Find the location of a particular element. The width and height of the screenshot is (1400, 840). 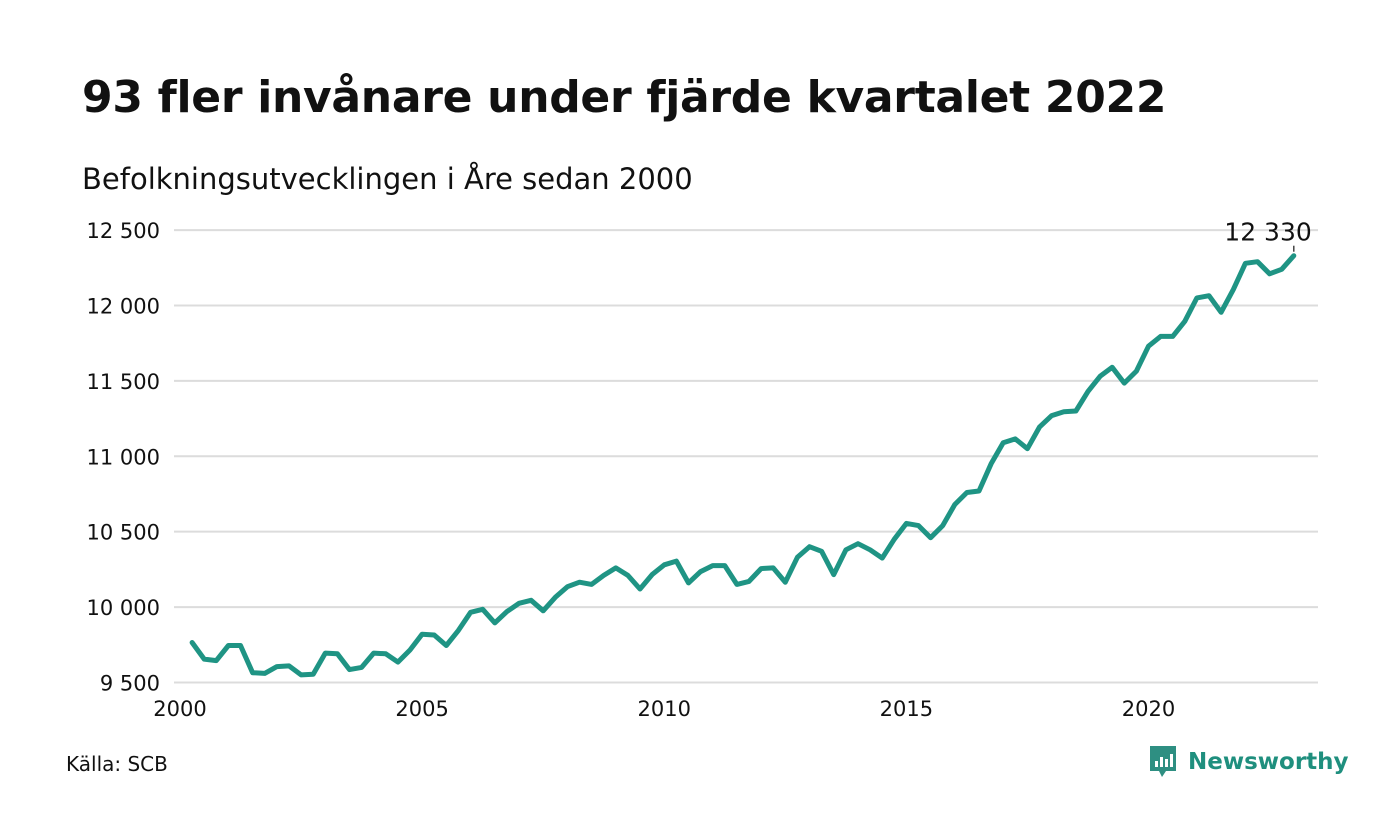

brand-label: Newsworthy is located at coordinates (1268, 762).